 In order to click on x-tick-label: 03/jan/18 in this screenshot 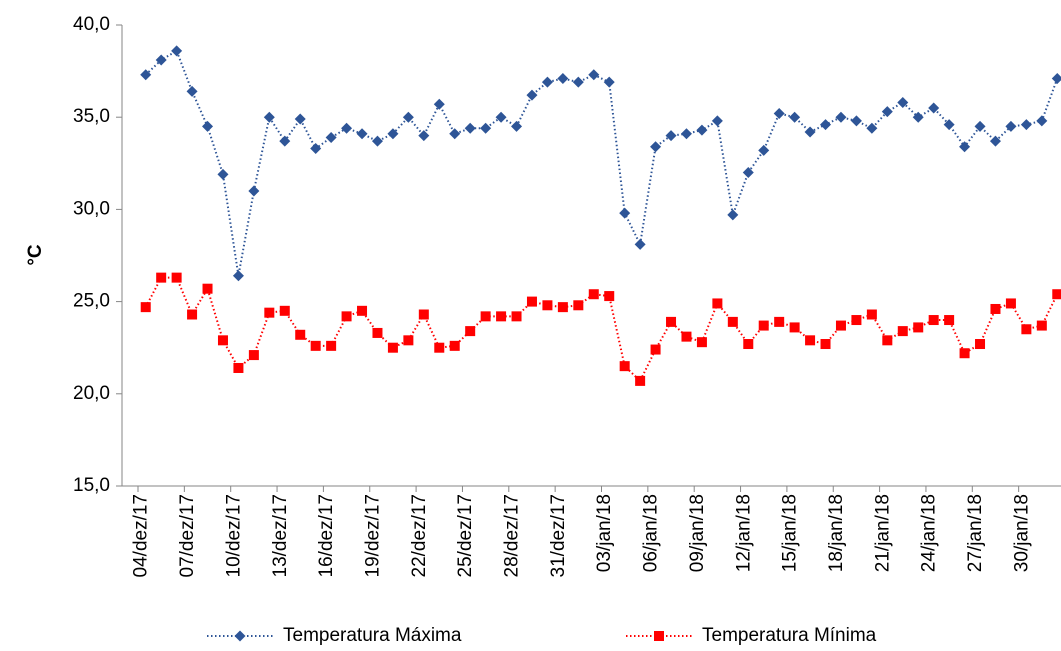, I will do `click(604, 533)`.